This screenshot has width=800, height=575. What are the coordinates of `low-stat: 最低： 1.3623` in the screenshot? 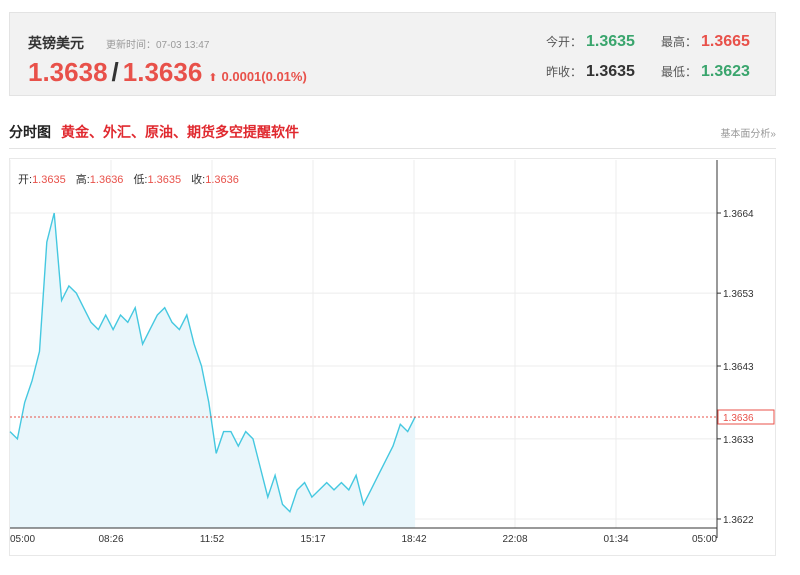 It's located at (705, 72).